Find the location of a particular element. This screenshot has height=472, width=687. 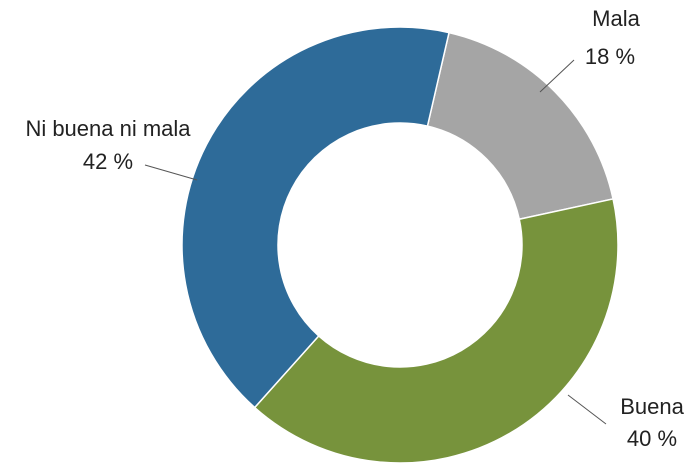

value-label: 18 % is located at coordinates (610, 56).